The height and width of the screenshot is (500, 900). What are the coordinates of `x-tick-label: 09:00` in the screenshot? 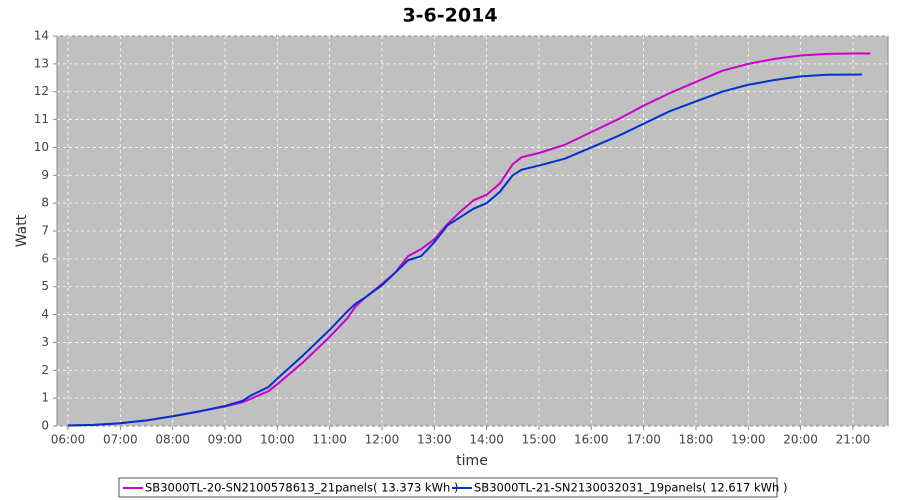 It's located at (225, 440).